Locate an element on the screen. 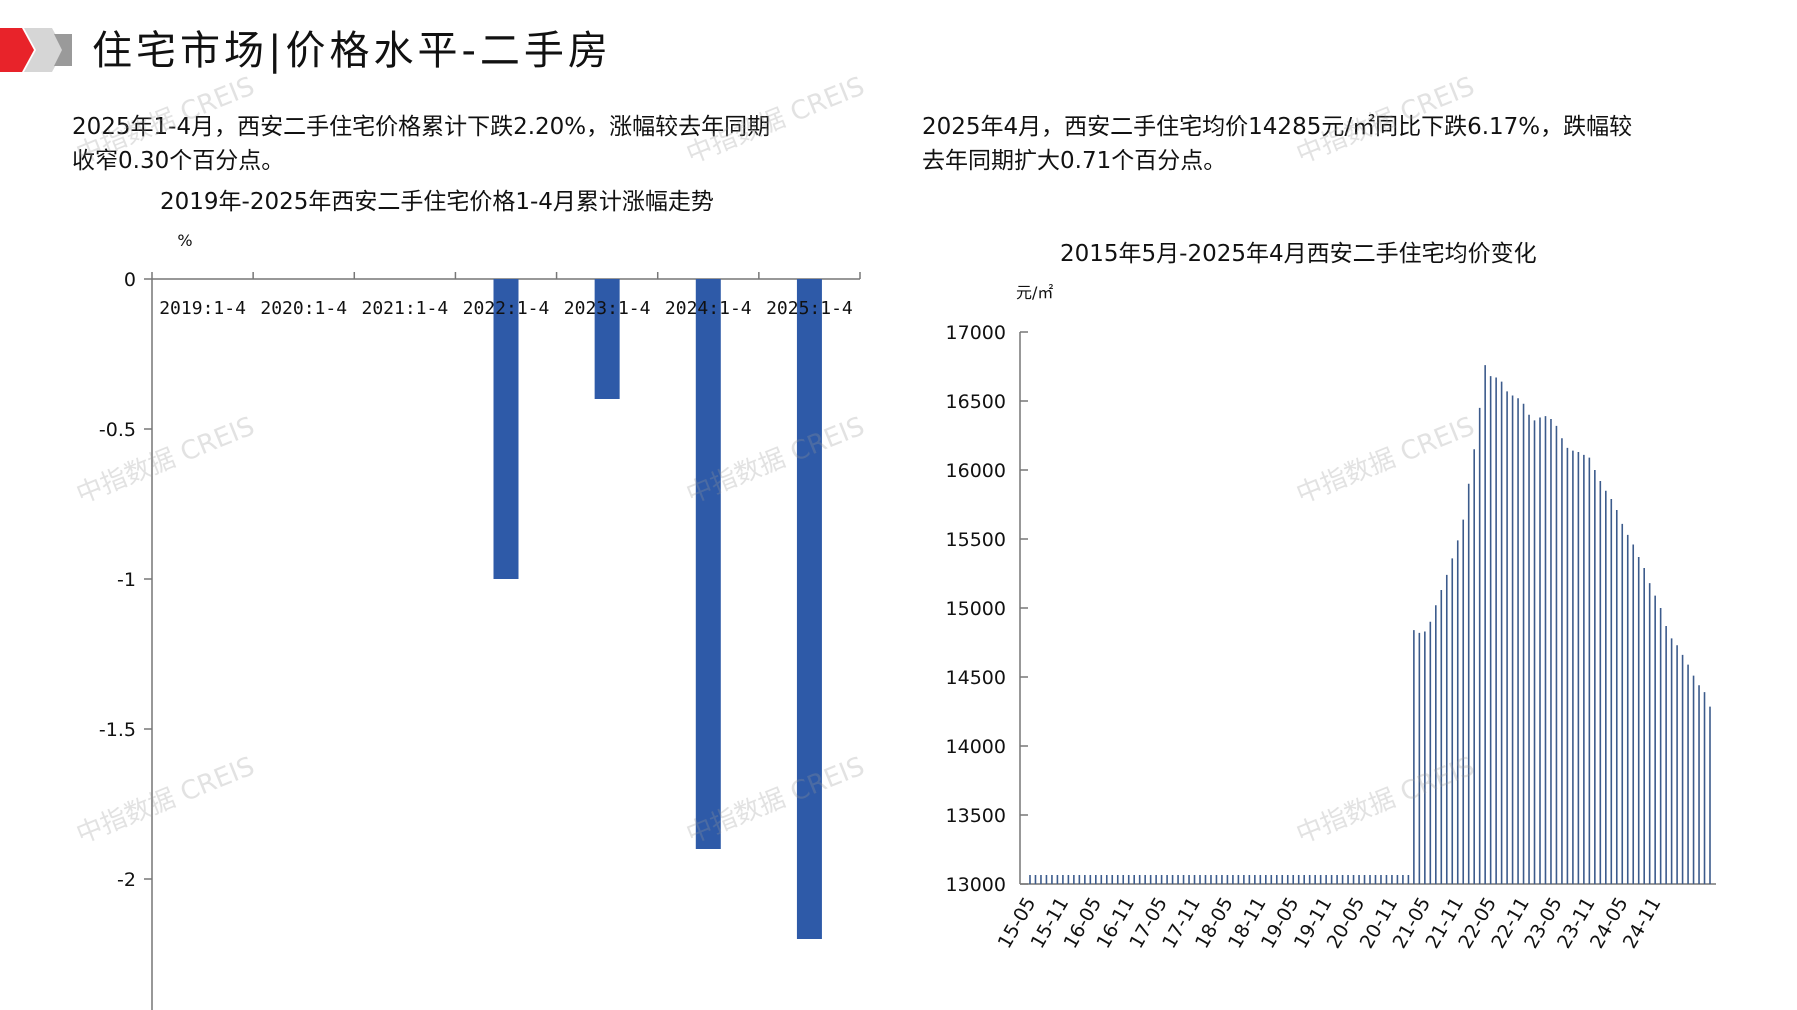 Image resolution: width=1797 pixels, height=1010 pixels. y-tick-label: 17000 is located at coordinates (976, 333).